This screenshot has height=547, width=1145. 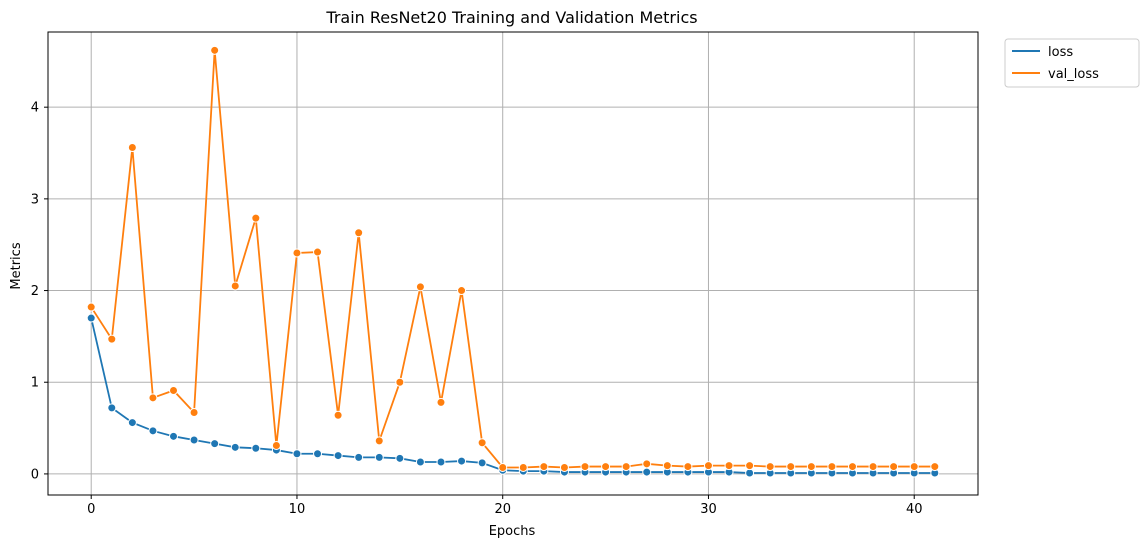 I want to click on x-axis-label: Epochs, so click(x=512, y=531).